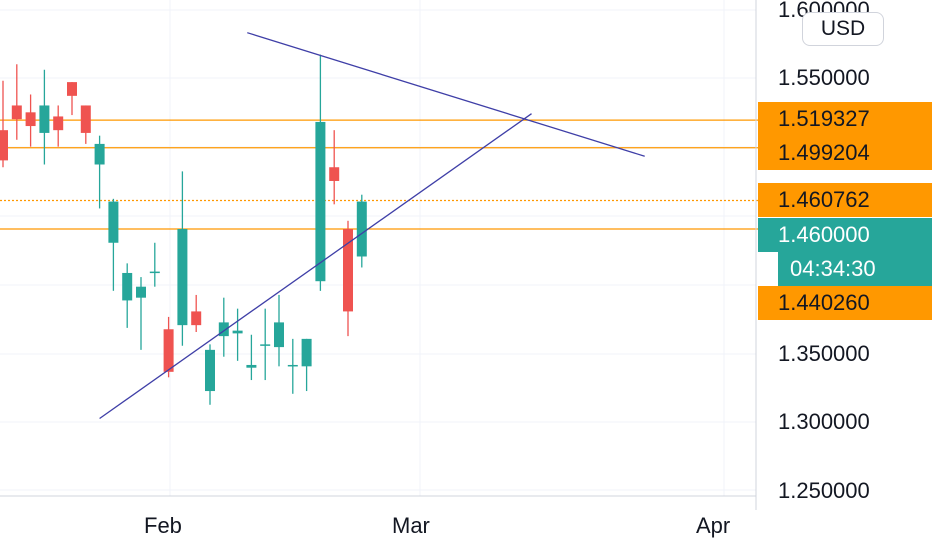 This screenshot has height=550, width=932. Describe the element at coordinates (824, 77) in the screenshot. I see `y-tick-label: 1.550000` at that location.